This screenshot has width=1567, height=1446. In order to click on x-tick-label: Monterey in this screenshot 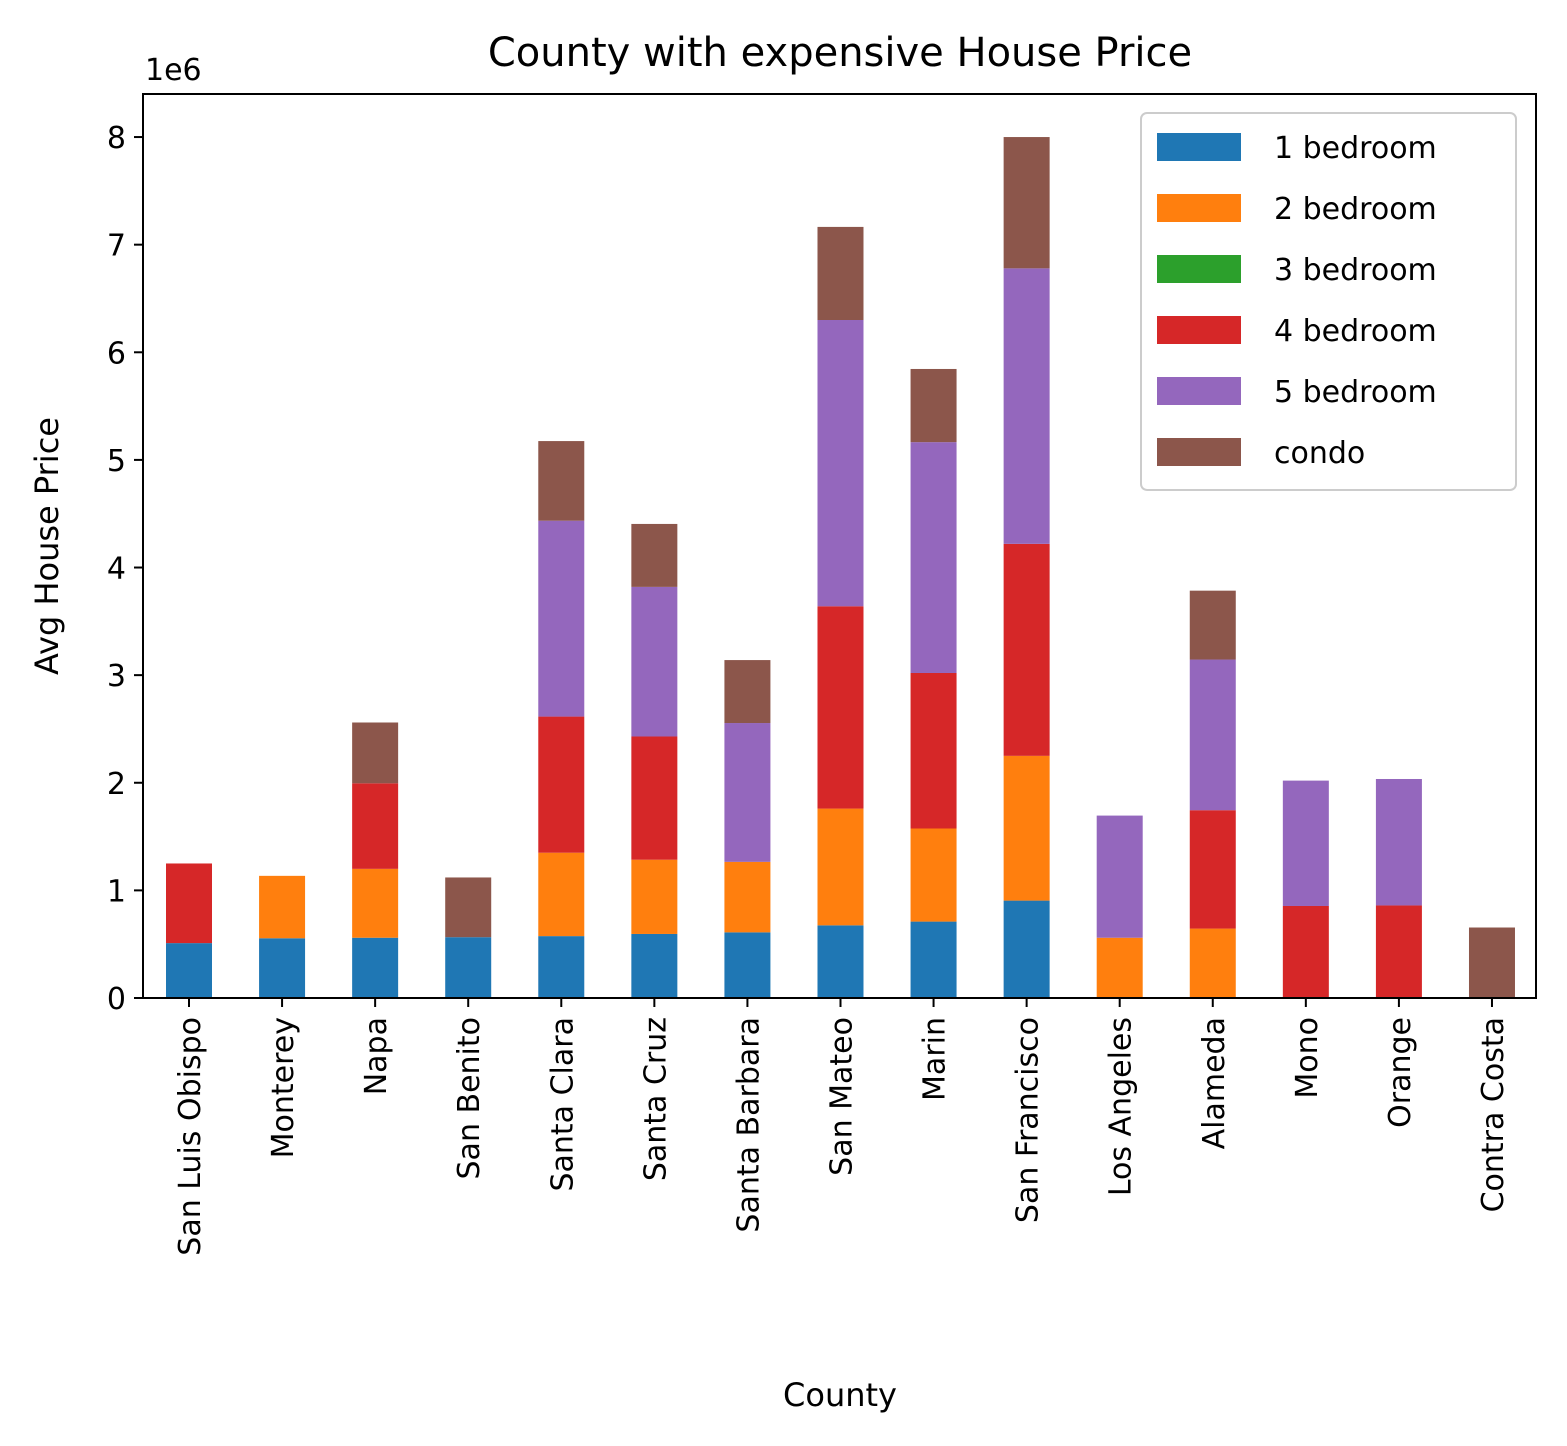, I will do `click(283, 1087)`.